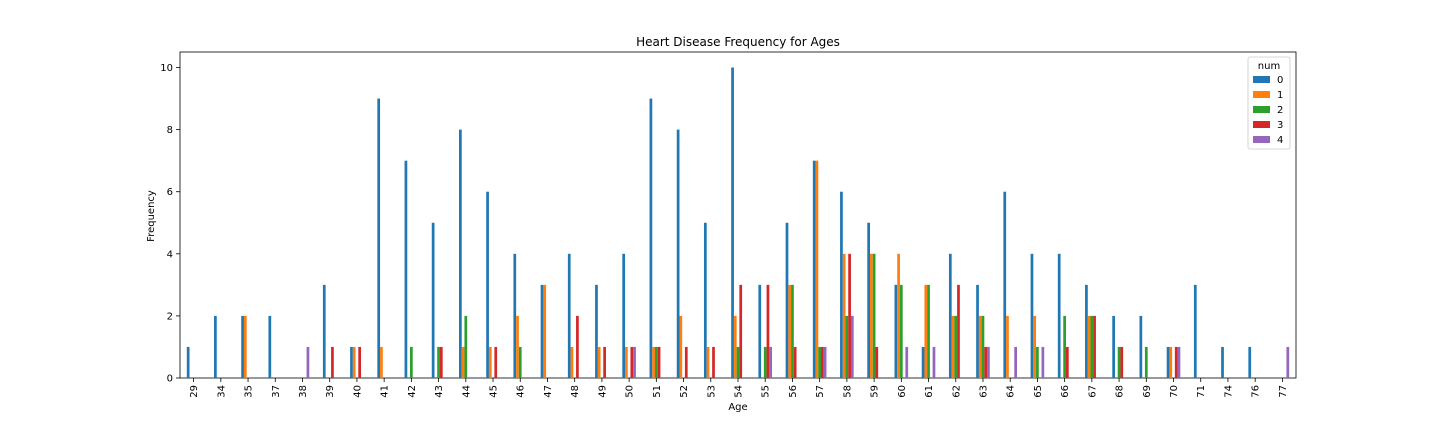 This screenshot has height=432, width=1440. I want to click on x-tick-label: 65, so click(1038, 391).